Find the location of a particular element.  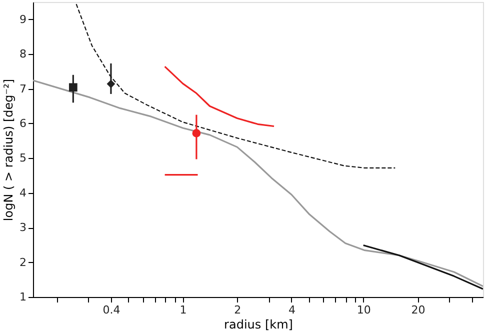

x-axis-title: radius [km] is located at coordinates (258, 325).